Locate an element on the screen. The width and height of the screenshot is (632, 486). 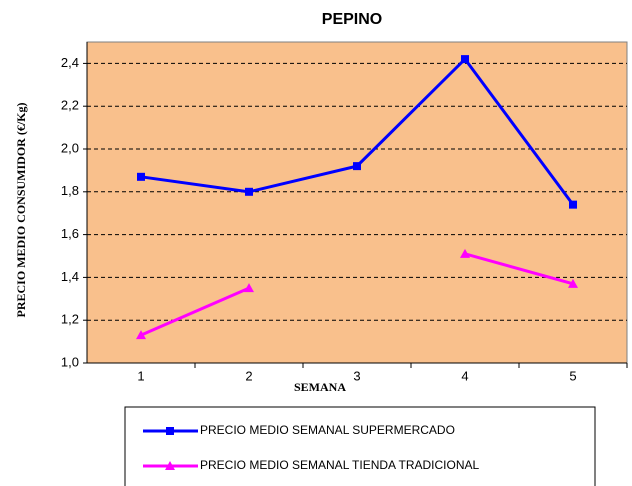
chart-title: PEPINO is located at coordinates (352, 19).